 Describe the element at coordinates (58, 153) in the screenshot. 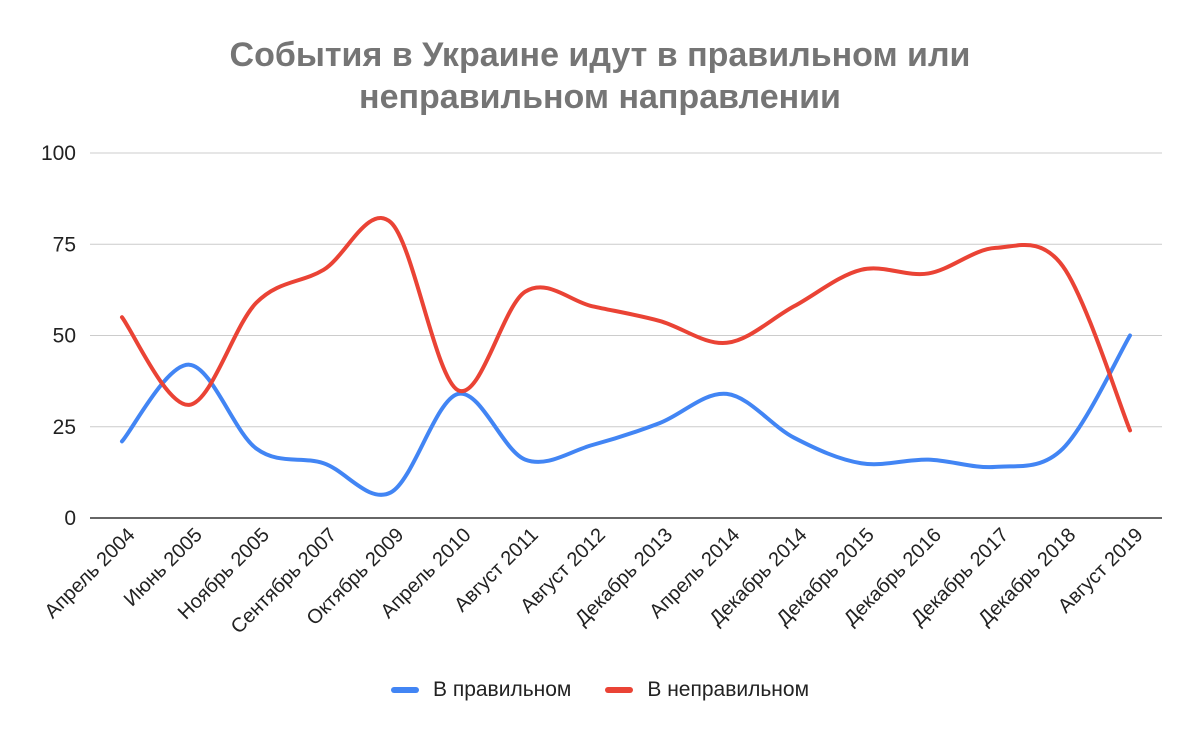

I see `y-tick-label-100: 100` at that location.